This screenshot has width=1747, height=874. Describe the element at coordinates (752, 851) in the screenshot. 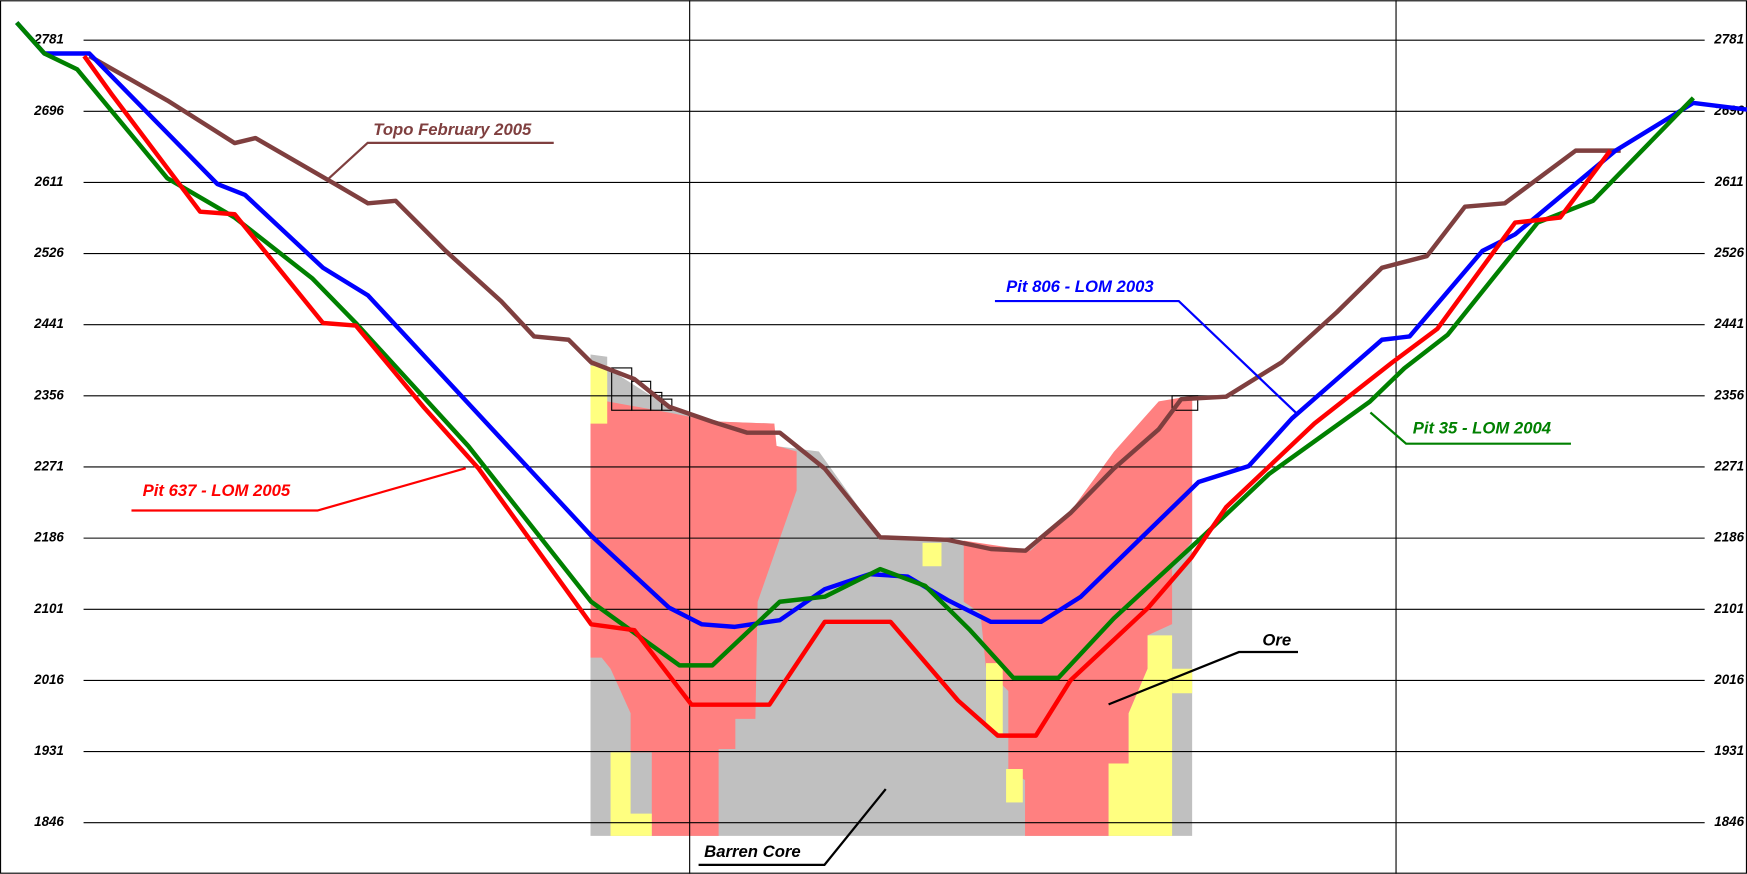

I see `annotation: Barren Core` at that location.